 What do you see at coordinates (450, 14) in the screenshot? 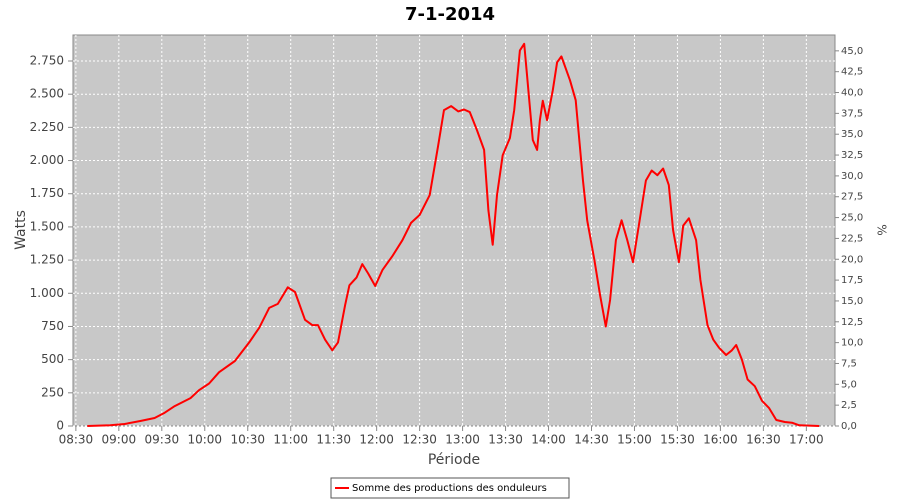
I see `chart-title: 7-1-2014` at bounding box center [450, 14].